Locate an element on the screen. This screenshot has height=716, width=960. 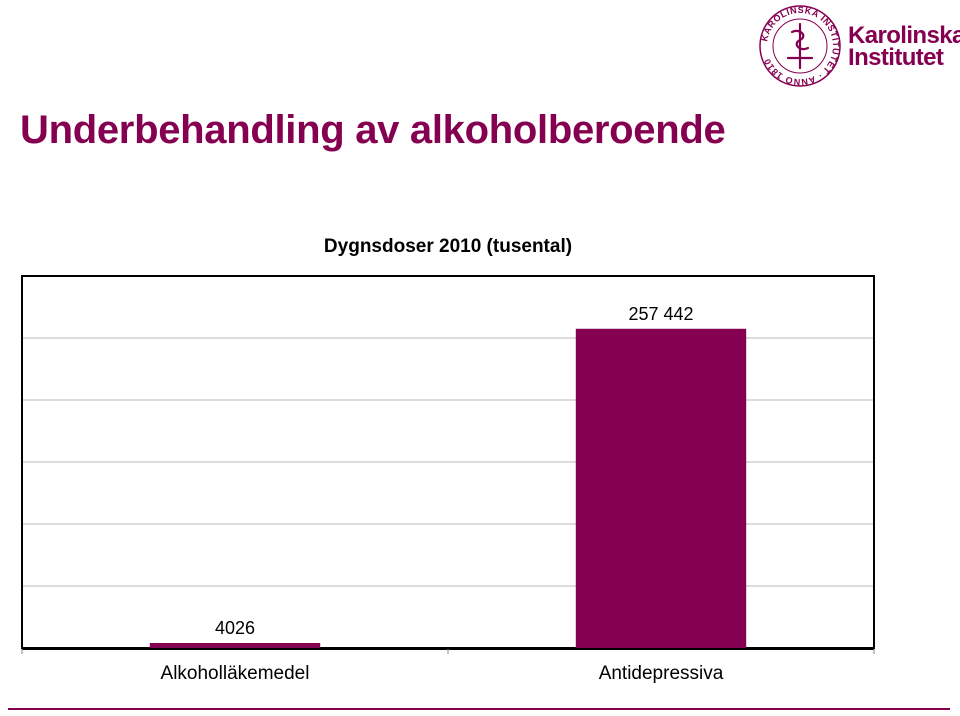
slide-title: Underbehandling av alkoholberoende is located at coordinates (373, 130).